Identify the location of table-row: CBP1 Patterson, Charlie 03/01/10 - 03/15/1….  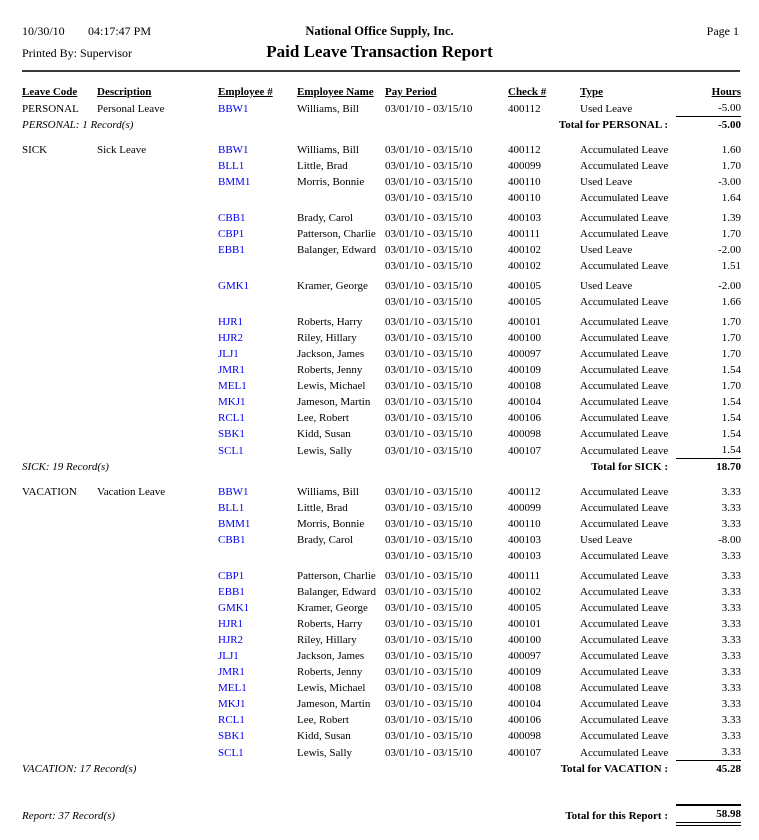
(381, 234).